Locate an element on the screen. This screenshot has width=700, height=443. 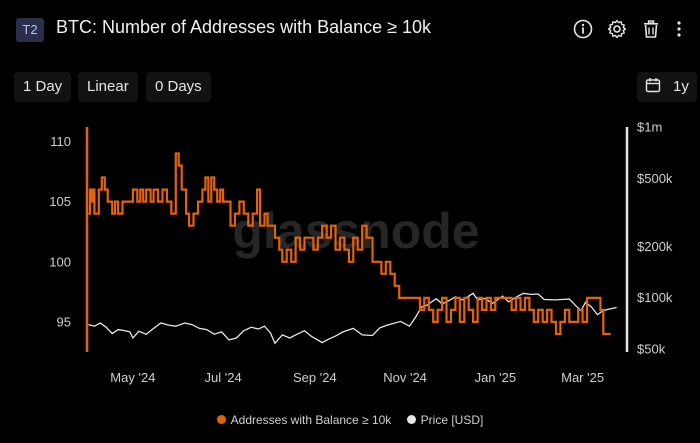
right-tick-label: $500k is located at coordinates (655, 178).